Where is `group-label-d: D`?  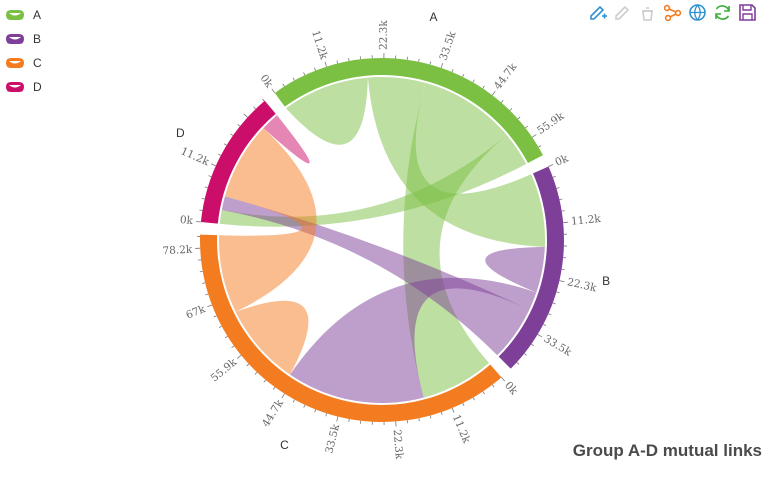
group-label-d: D is located at coordinates (180, 133).